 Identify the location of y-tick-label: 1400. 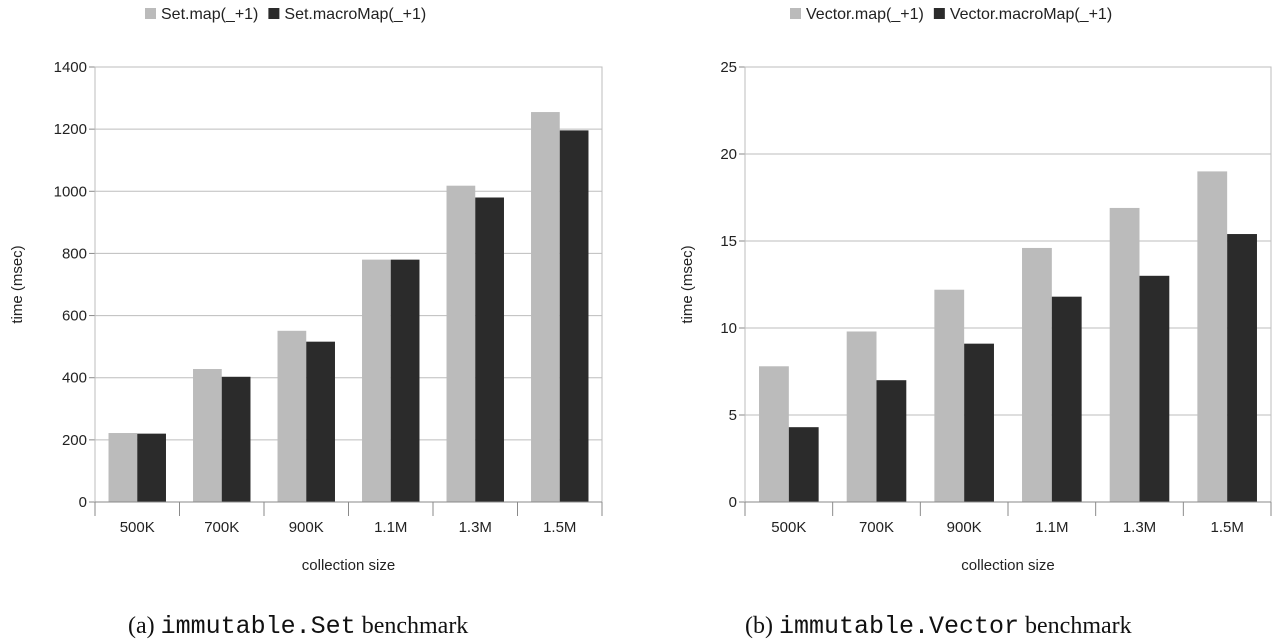
(70, 67).